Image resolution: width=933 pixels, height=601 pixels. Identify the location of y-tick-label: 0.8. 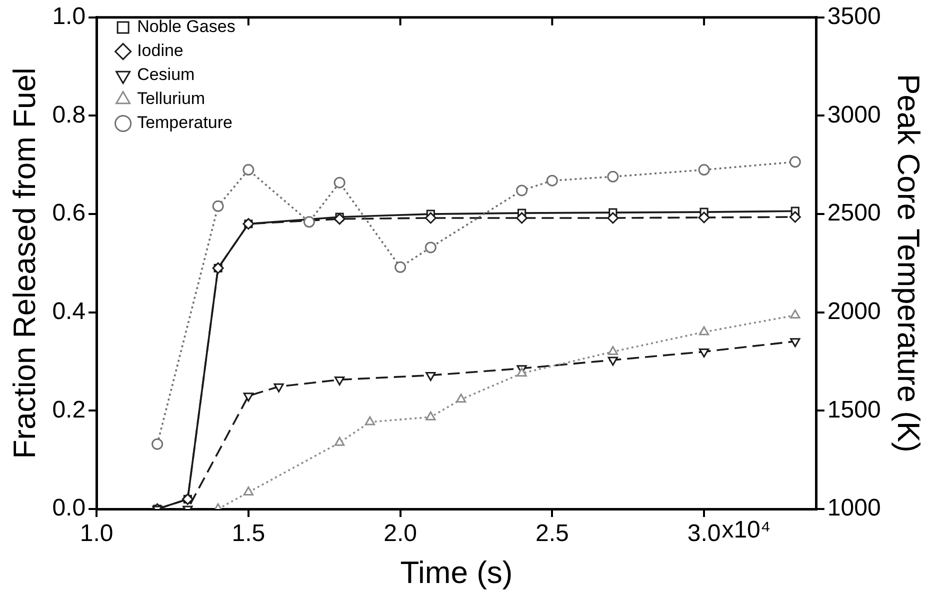
(69, 114).